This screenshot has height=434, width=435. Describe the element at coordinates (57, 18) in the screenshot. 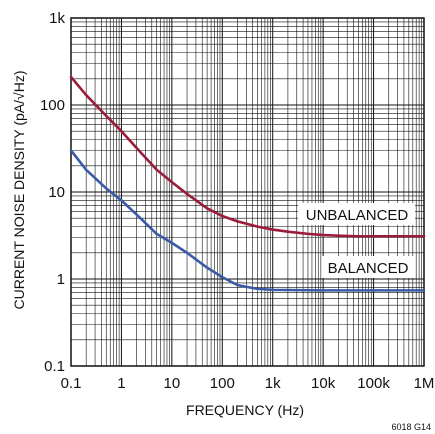

I see `y-tick-label: 1k` at that location.